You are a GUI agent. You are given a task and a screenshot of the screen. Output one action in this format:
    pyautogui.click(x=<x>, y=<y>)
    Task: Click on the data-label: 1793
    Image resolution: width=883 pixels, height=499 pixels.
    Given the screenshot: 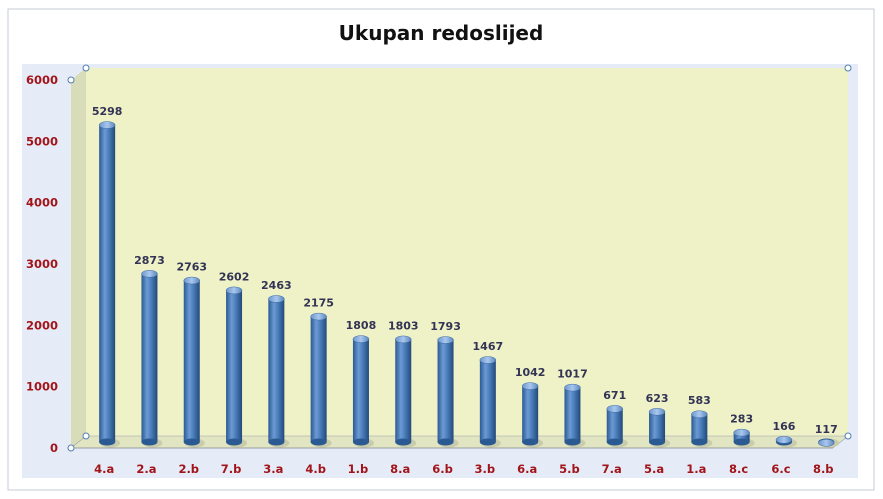 What is the action you would take?
    pyautogui.click(x=445, y=326)
    